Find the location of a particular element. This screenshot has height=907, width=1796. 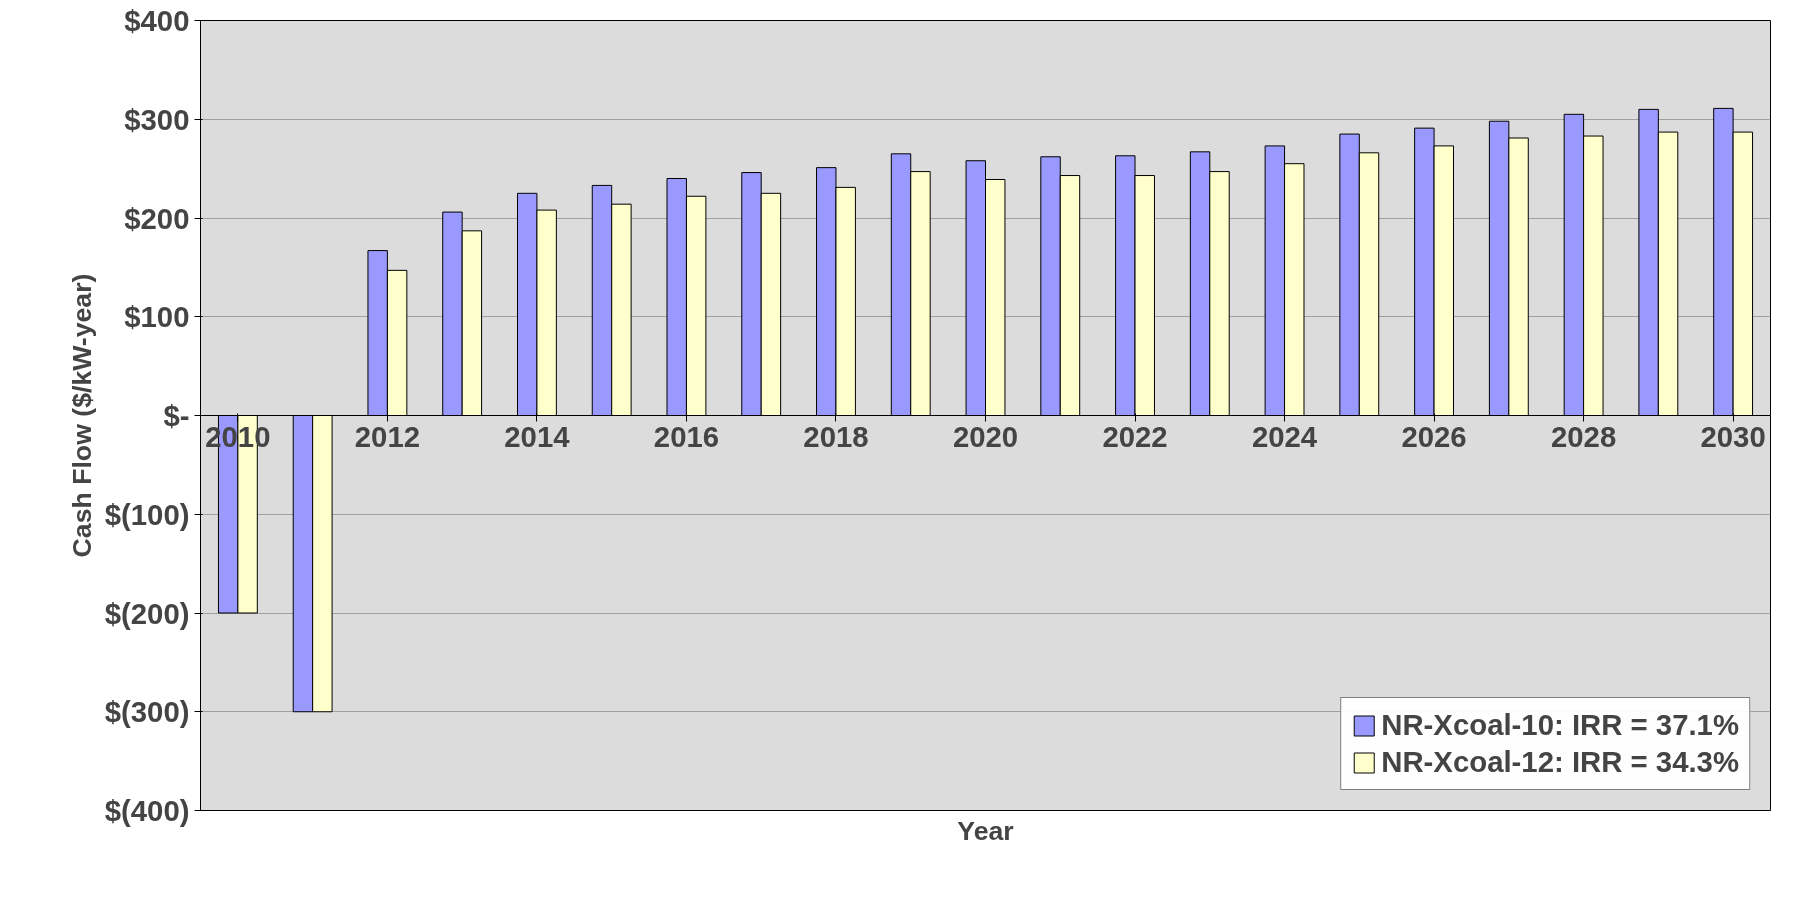

x-tick-label: 2028 is located at coordinates (1583, 436).